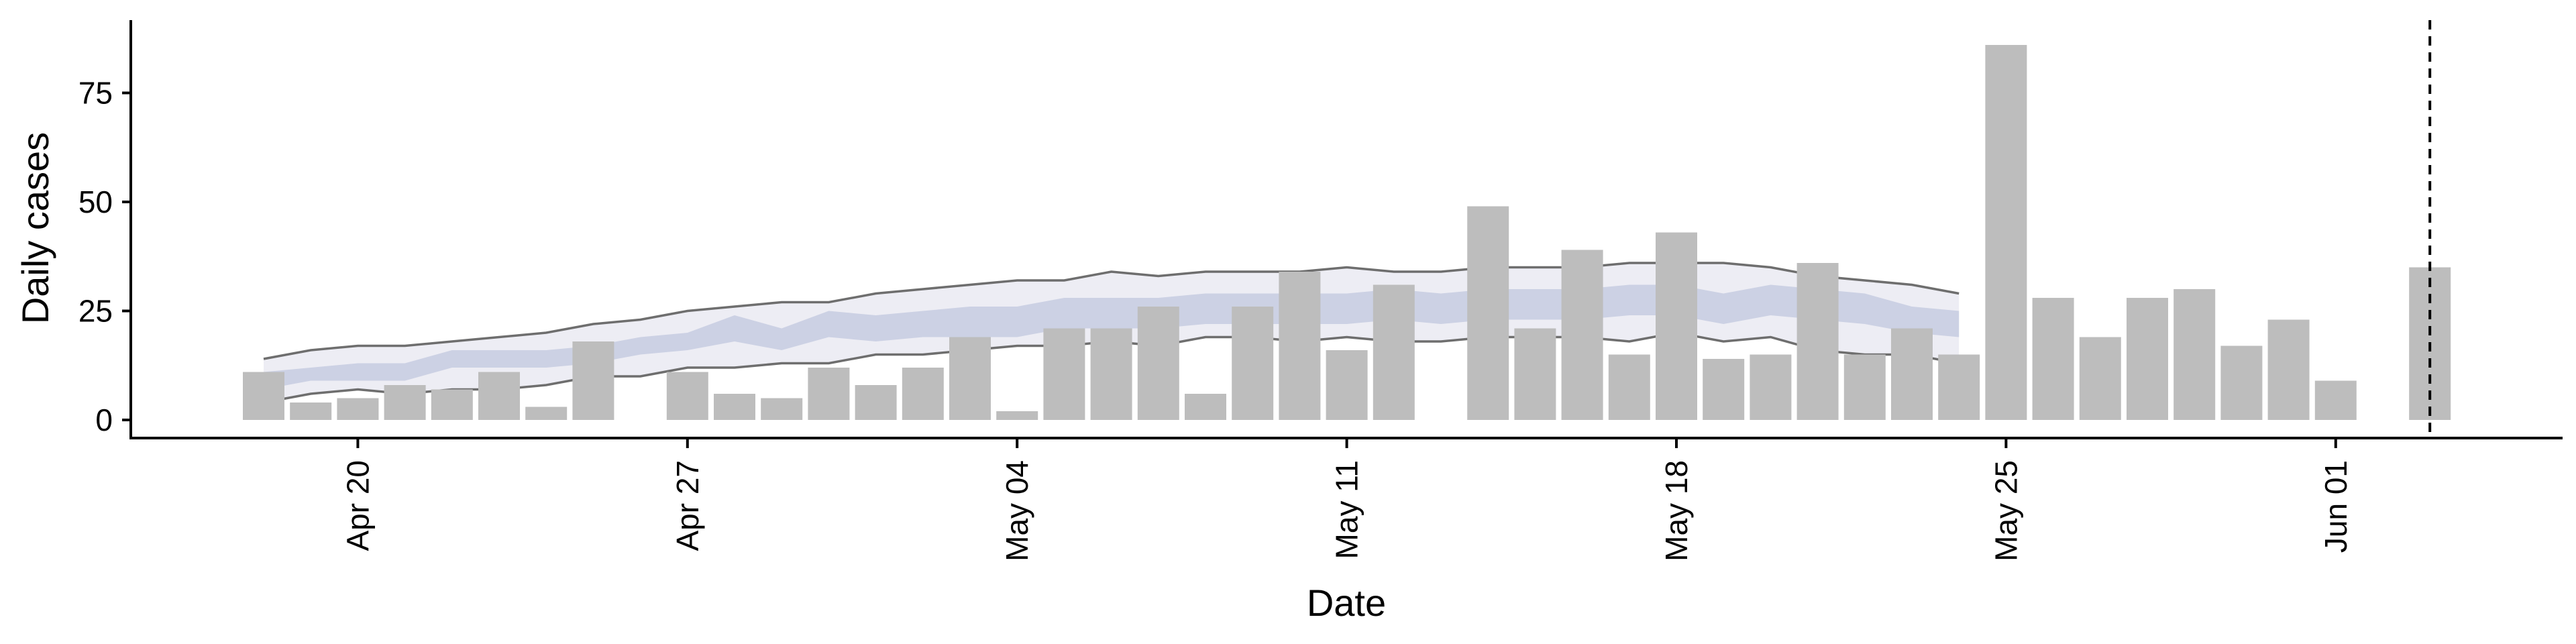  Describe the element at coordinates (95, 201) in the screenshot. I see `y-tick-label: 50` at that location.